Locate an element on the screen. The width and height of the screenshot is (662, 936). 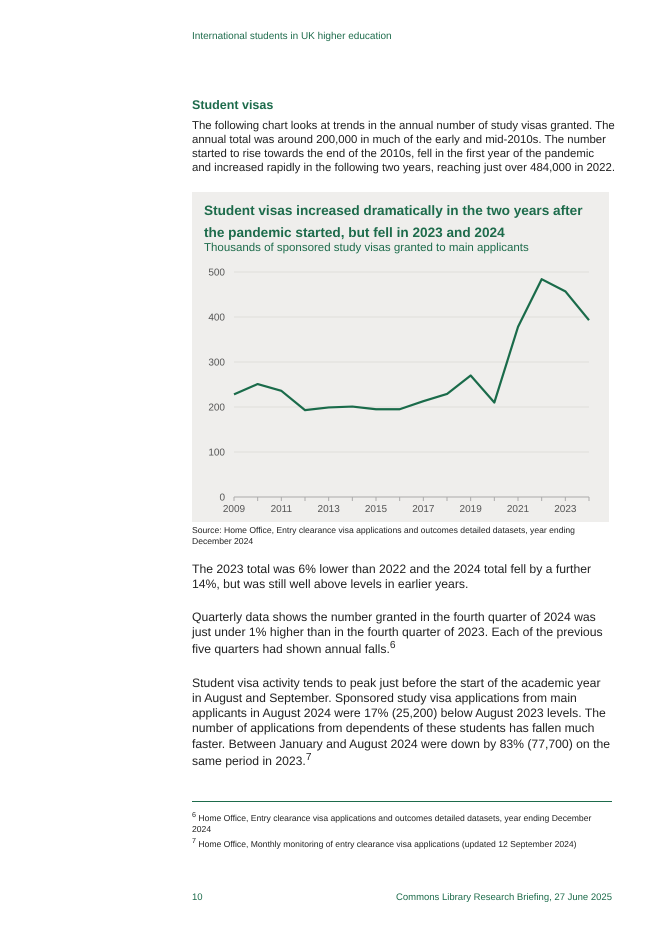
text: Commons Library Research Briefing, 27 June 2025 is located at coordinates (503, 898).